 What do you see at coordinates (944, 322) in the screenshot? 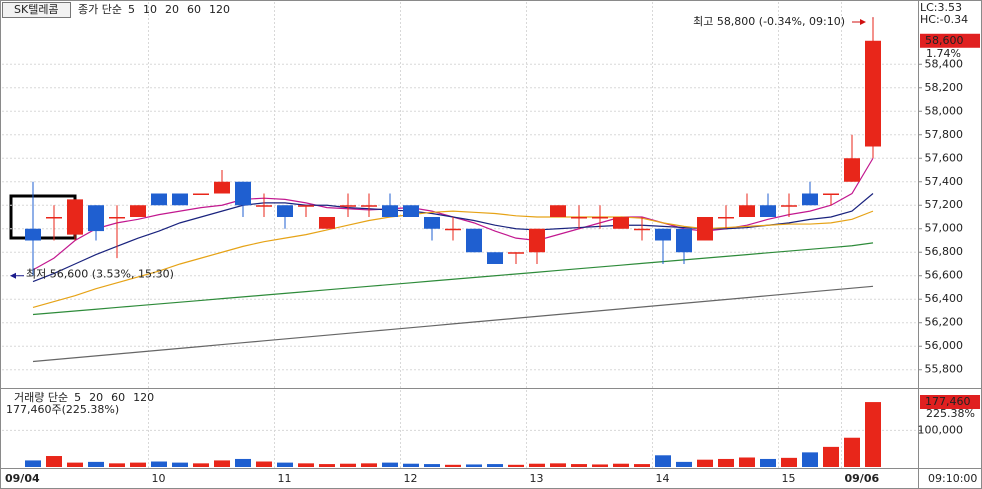
I see `y-tick-label: 56,200` at bounding box center [944, 322].